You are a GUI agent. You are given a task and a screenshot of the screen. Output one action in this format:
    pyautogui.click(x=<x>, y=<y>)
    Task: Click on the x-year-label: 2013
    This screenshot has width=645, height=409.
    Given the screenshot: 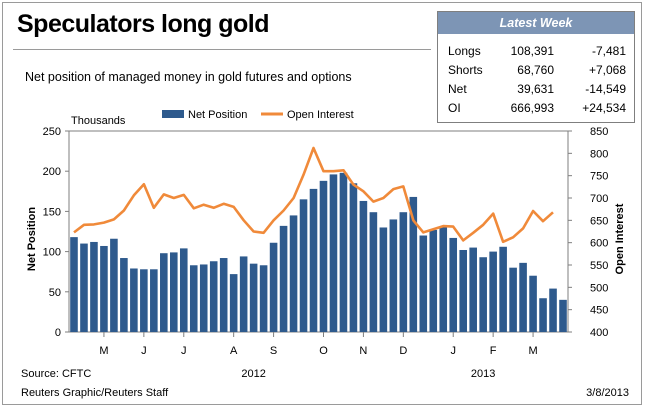 What is the action you would take?
    pyautogui.click(x=483, y=374)
    